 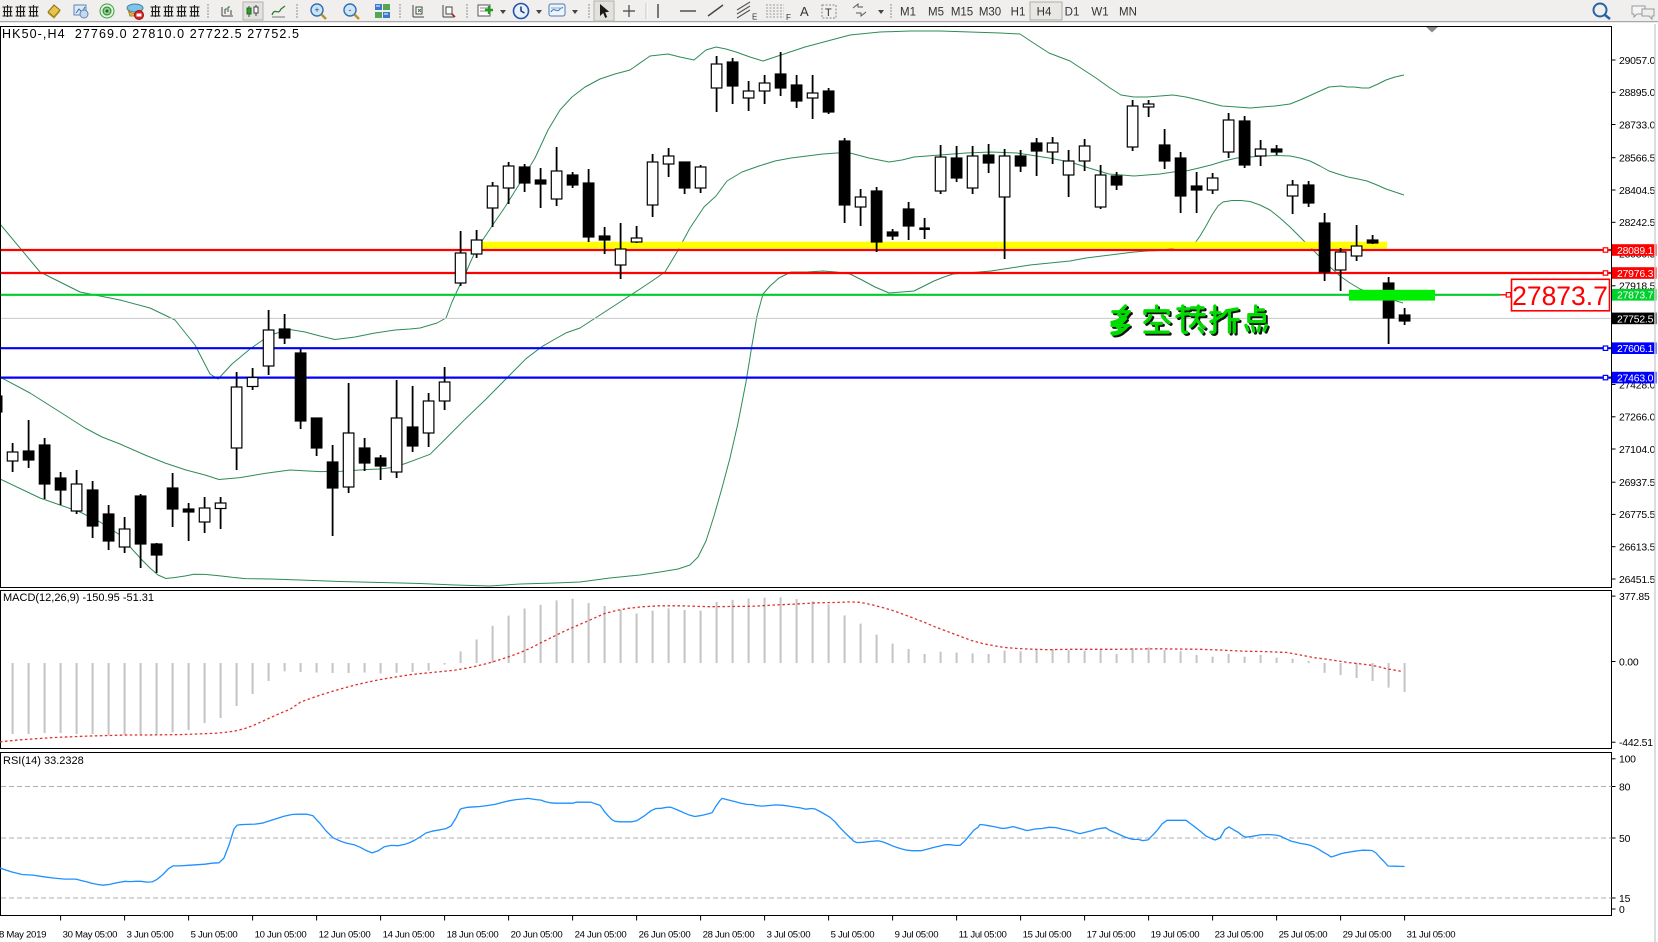 What do you see at coordinates (853, 935) in the screenshot?
I see `svg-text: 5 Jul 05:00` at bounding box center [853, 935].